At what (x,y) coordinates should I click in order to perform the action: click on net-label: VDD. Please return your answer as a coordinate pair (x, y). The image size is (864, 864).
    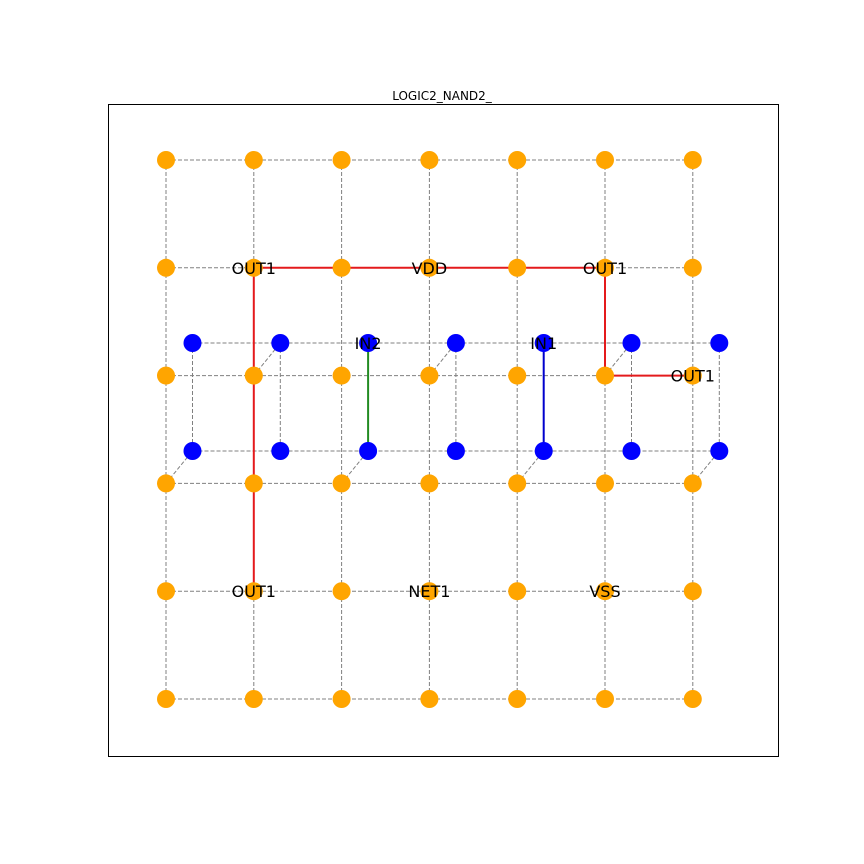
    Looking at the image, I should click on (430, 268).